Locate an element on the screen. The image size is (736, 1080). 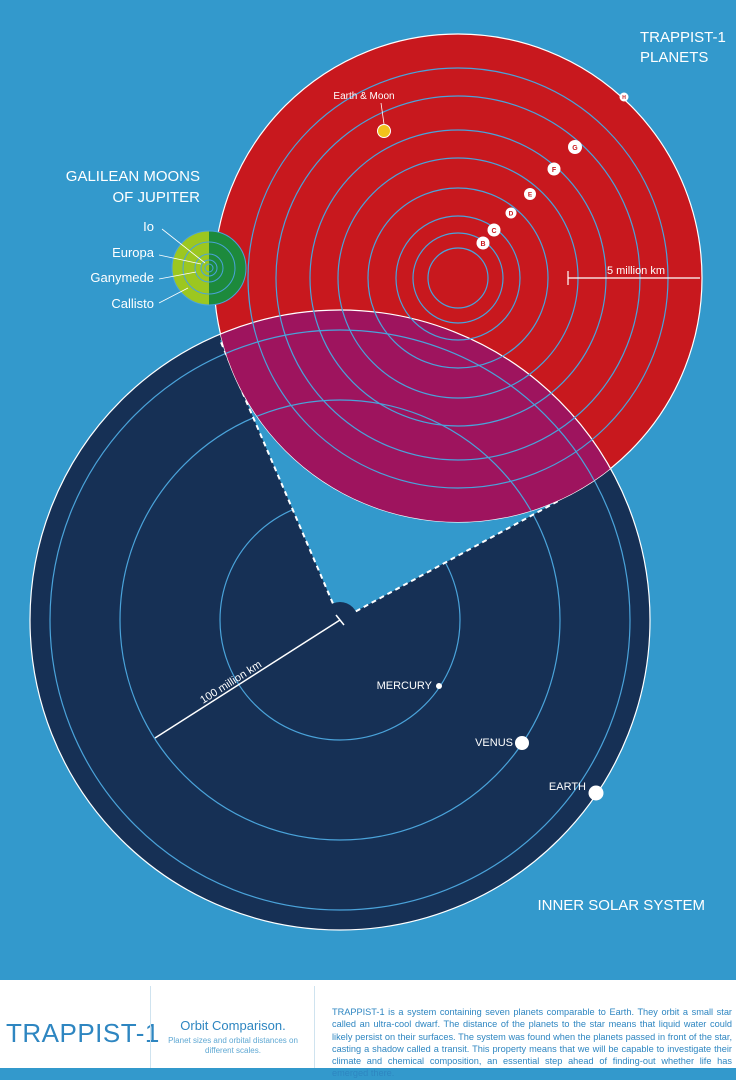
planet-c-dot is located at coordinates (494, 230).